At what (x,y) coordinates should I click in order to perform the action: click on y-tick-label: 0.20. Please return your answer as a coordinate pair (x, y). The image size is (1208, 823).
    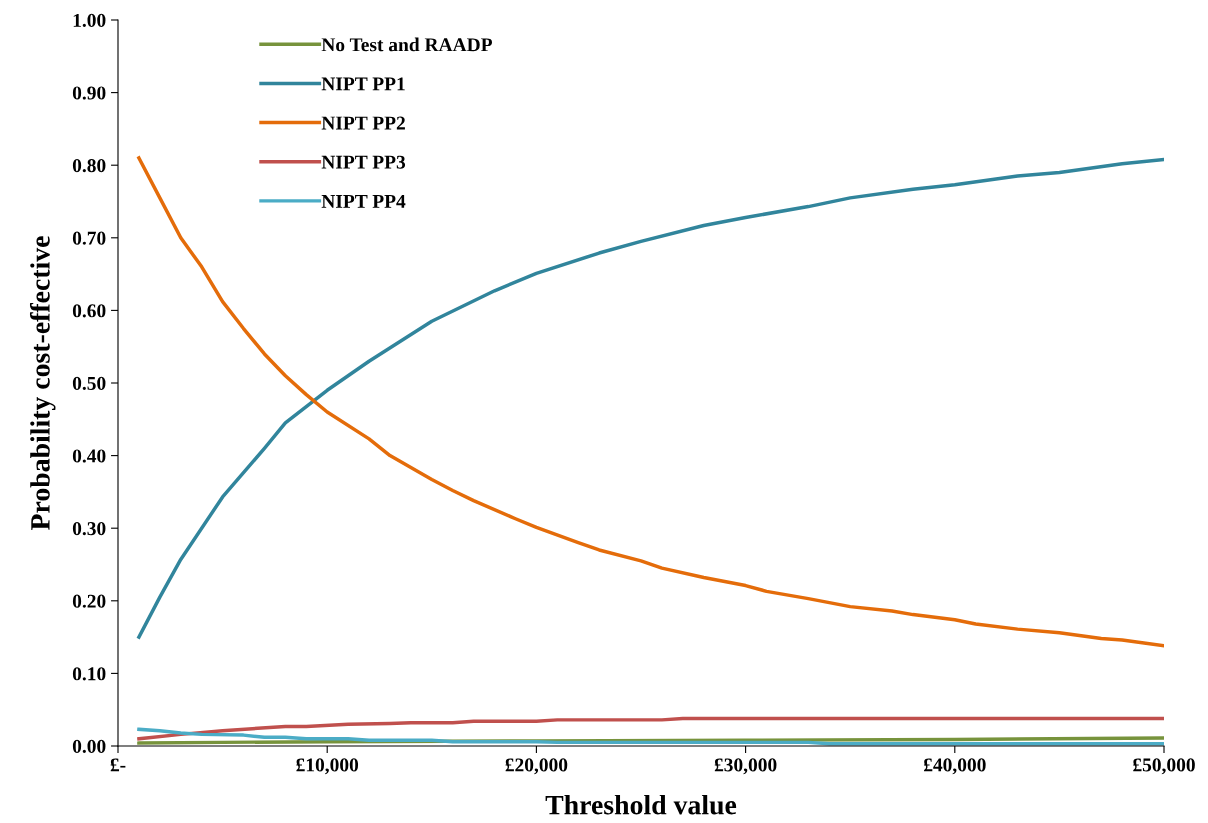
    Looking at the image, I should click on (89, 601).